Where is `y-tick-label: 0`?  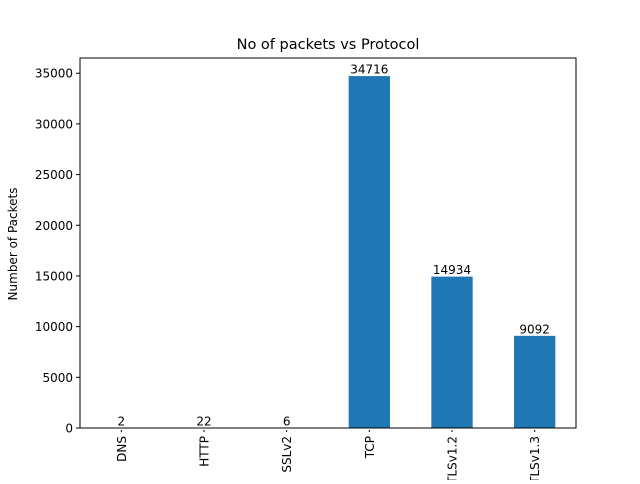
y-tick-label: 0 is located at coordinates (69, 429).